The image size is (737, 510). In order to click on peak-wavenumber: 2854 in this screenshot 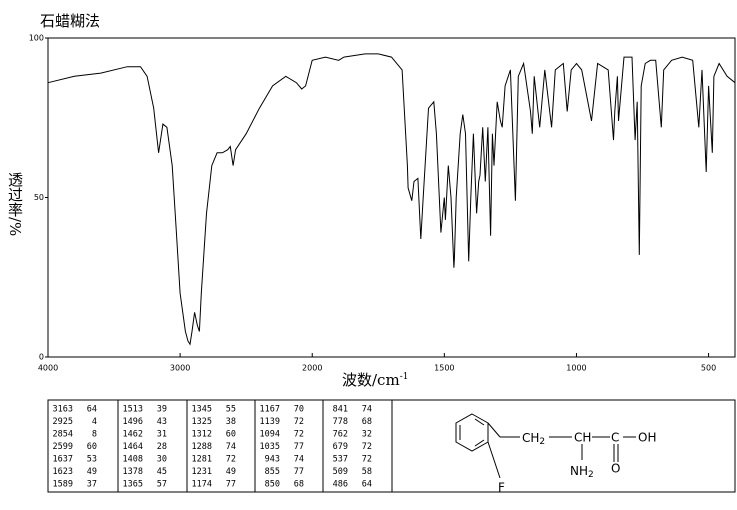, I will do `click(63, 435)`.